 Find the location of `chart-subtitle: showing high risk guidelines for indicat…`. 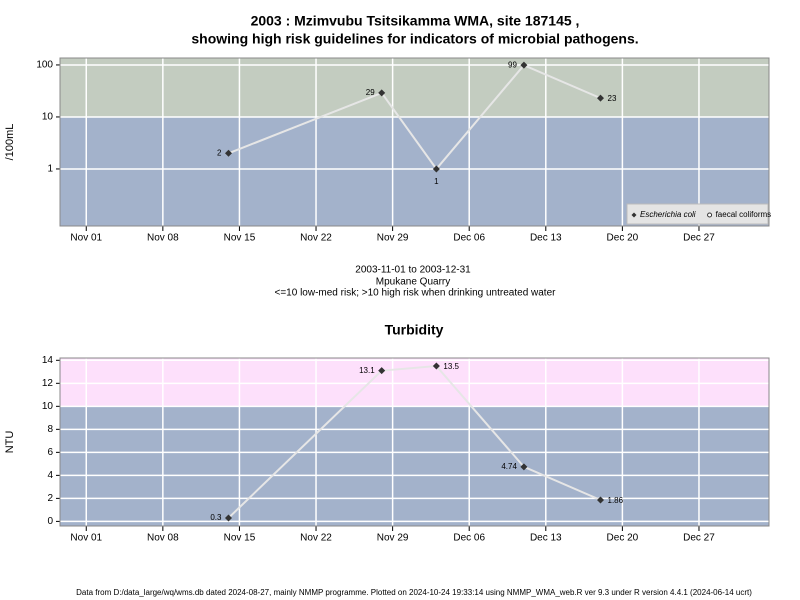

chart-subtitle: showing high risk guidelines for indicat… is located at coordinates (414, 39).